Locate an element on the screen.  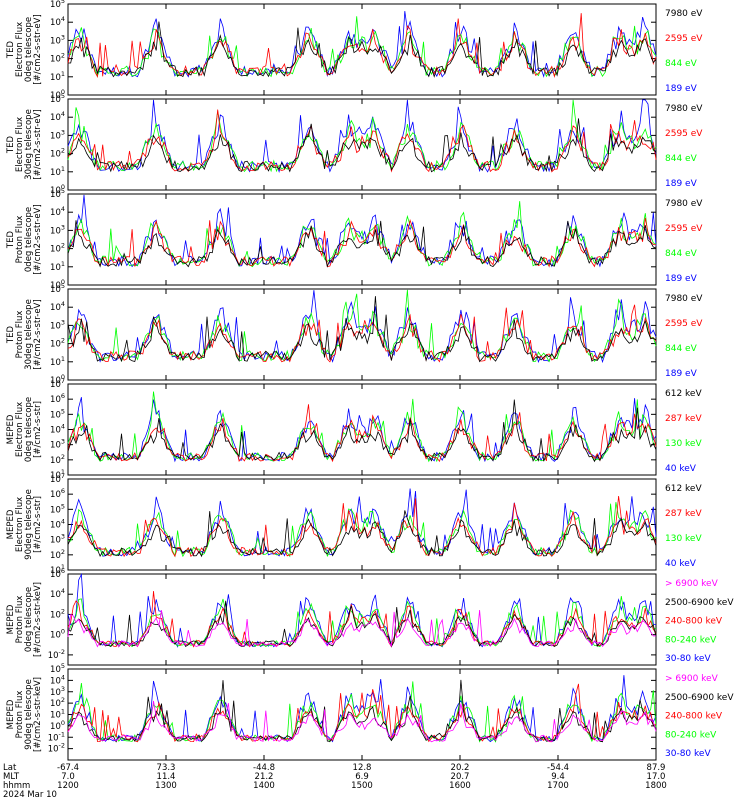
y-axis-label: [#/cm2-s-str-eV] is located at coordinates (38, 144).